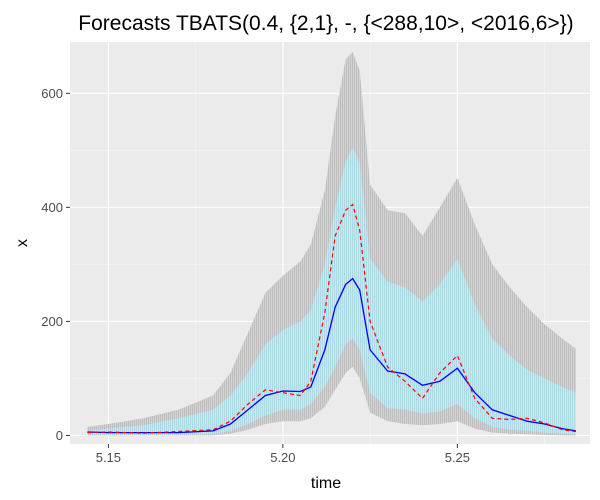 The image size is (600, 500). I want to click on x-axis-title: time, so click(326, 483).